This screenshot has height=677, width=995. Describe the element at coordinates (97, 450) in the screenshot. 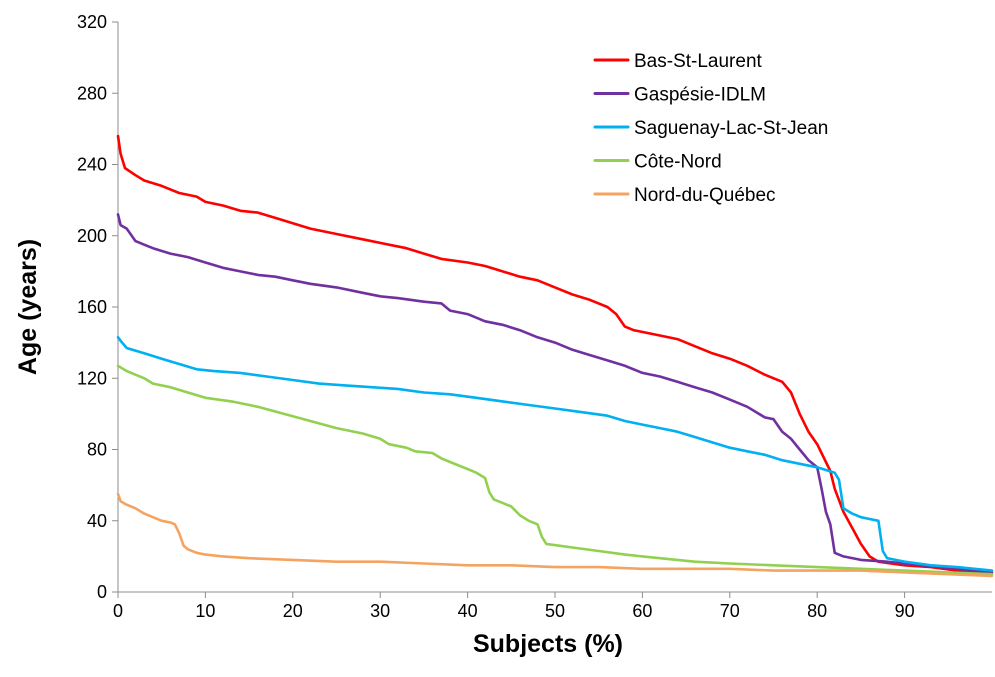

I see `y-tick-label: 80` at that location.